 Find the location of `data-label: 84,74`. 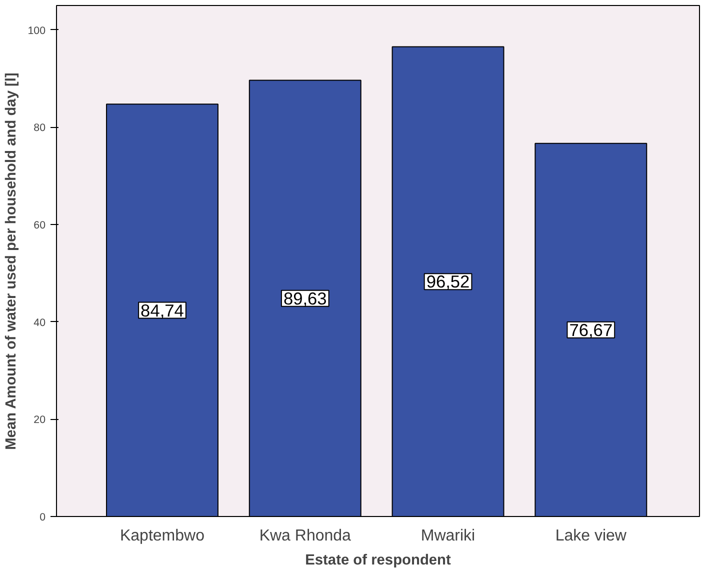

data-label: 84,74 is located at coordinates (162, 310).